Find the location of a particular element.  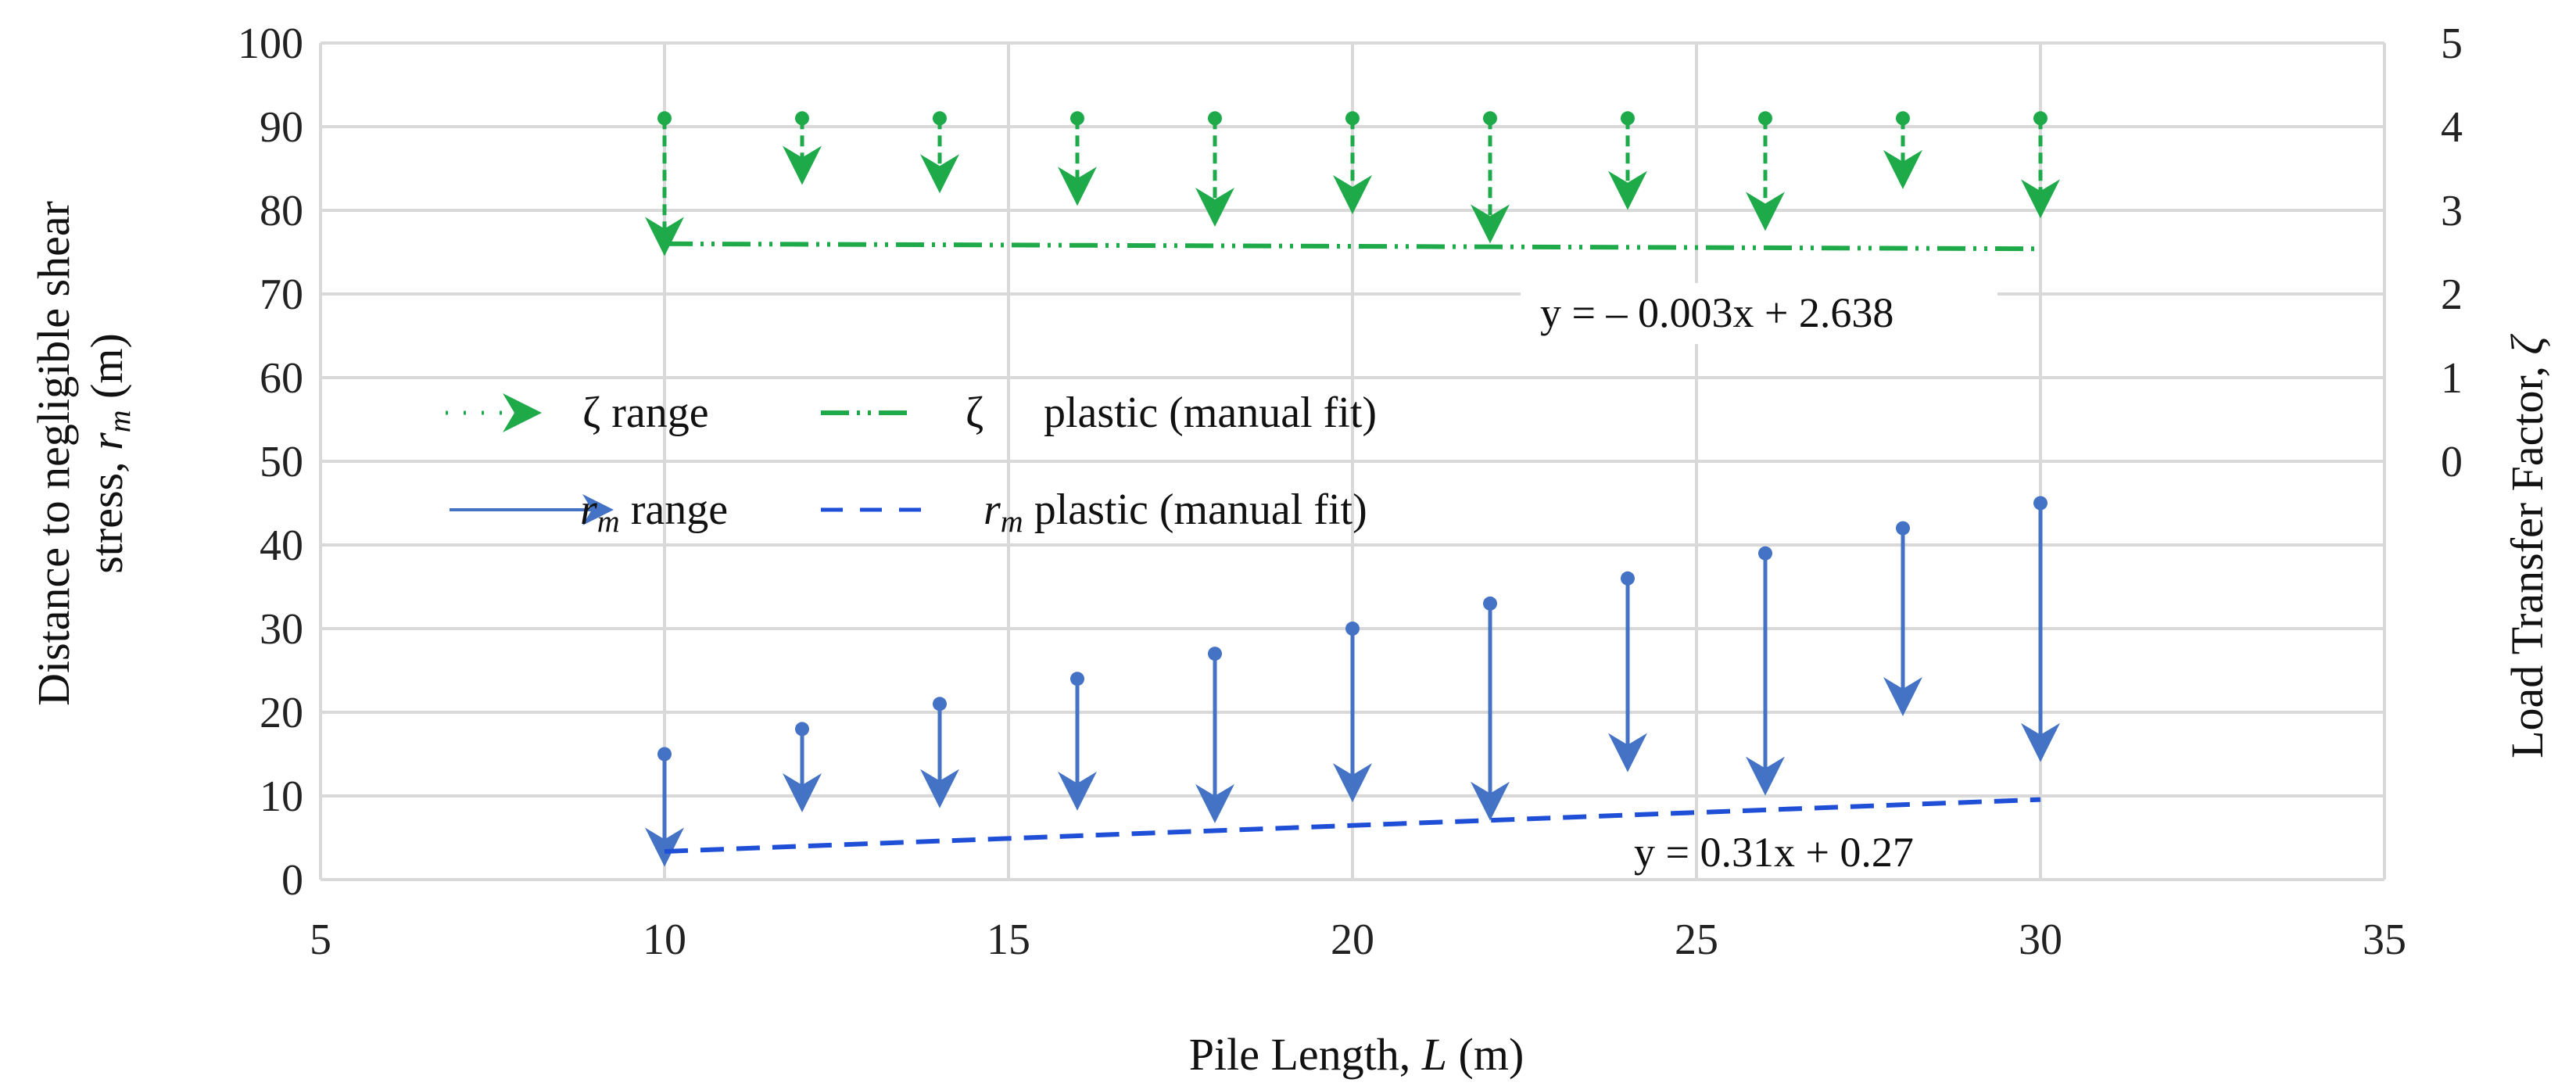

x-tick-label: 20 is located at coordinates (1352, 940).